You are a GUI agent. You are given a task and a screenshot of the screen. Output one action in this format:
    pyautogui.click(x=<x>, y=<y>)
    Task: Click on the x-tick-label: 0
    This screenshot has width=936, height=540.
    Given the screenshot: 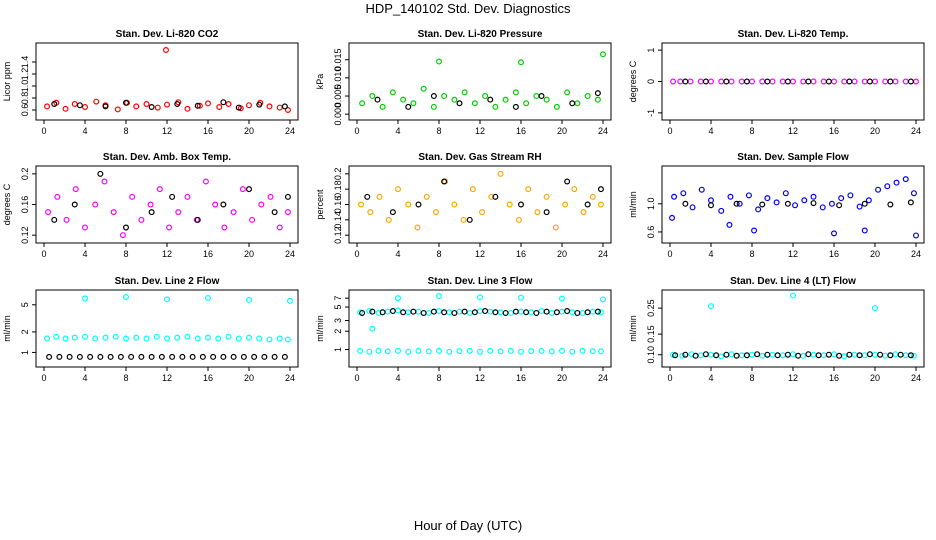 What is the action you would take?
    pyautogui.click(x=356, y=131)
    